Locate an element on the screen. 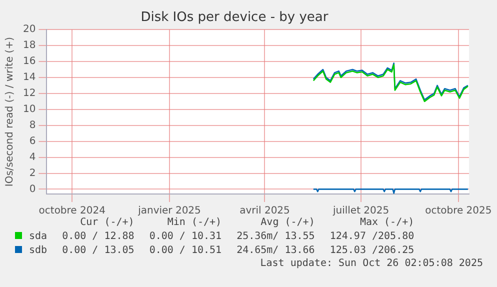 The image size is (497, 287). text: 125.03 /206.25 is located at coordinates (372, 251).